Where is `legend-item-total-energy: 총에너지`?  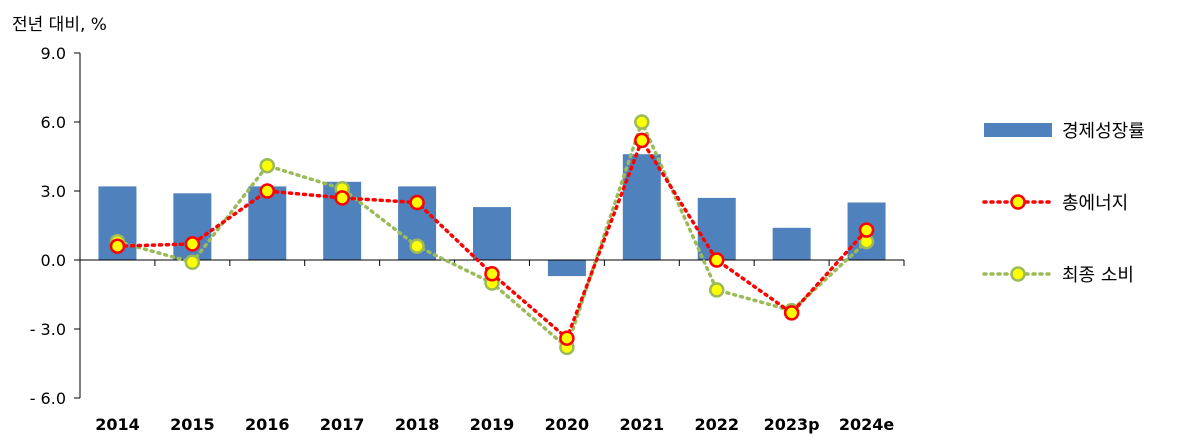 legend-item-total-energy: 총에너지 is located at coordinates (1063, 202).